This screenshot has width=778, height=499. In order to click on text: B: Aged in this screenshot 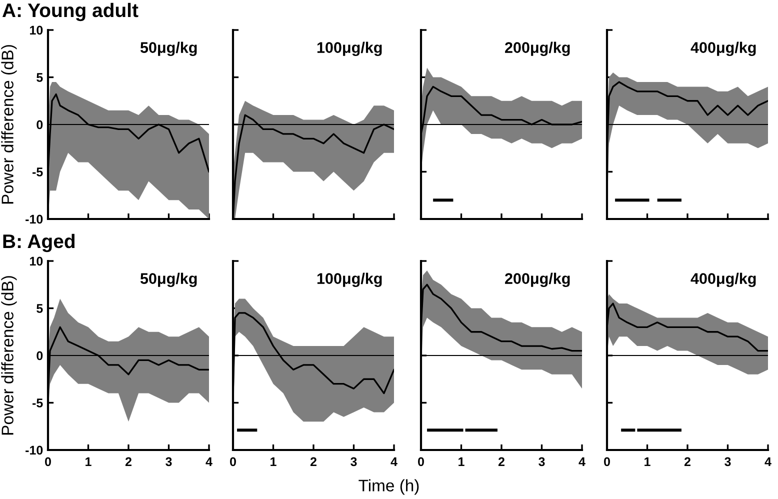, I will do `click(39, 243)`.